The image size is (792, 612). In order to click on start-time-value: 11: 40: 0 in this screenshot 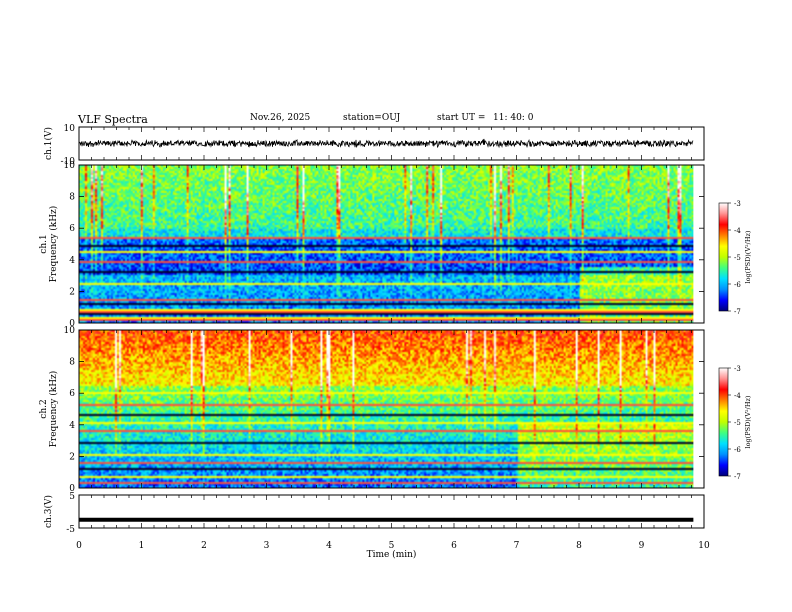, I will do `click(513, 118)`.